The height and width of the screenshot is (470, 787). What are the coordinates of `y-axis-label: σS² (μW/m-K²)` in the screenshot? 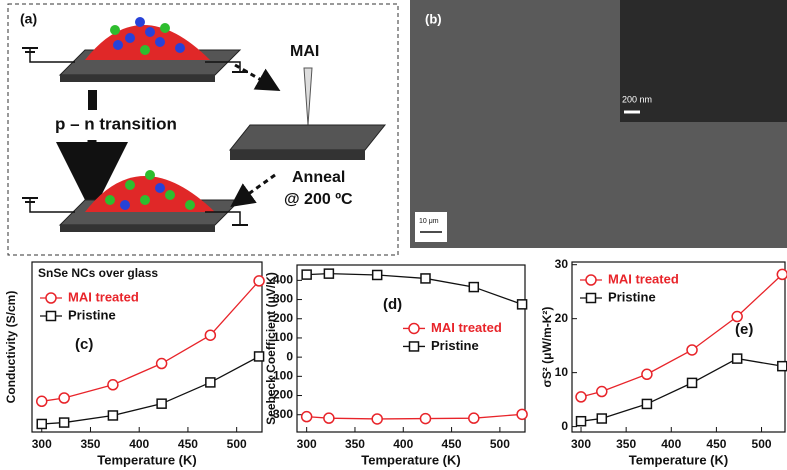 It's located at (547, 347).